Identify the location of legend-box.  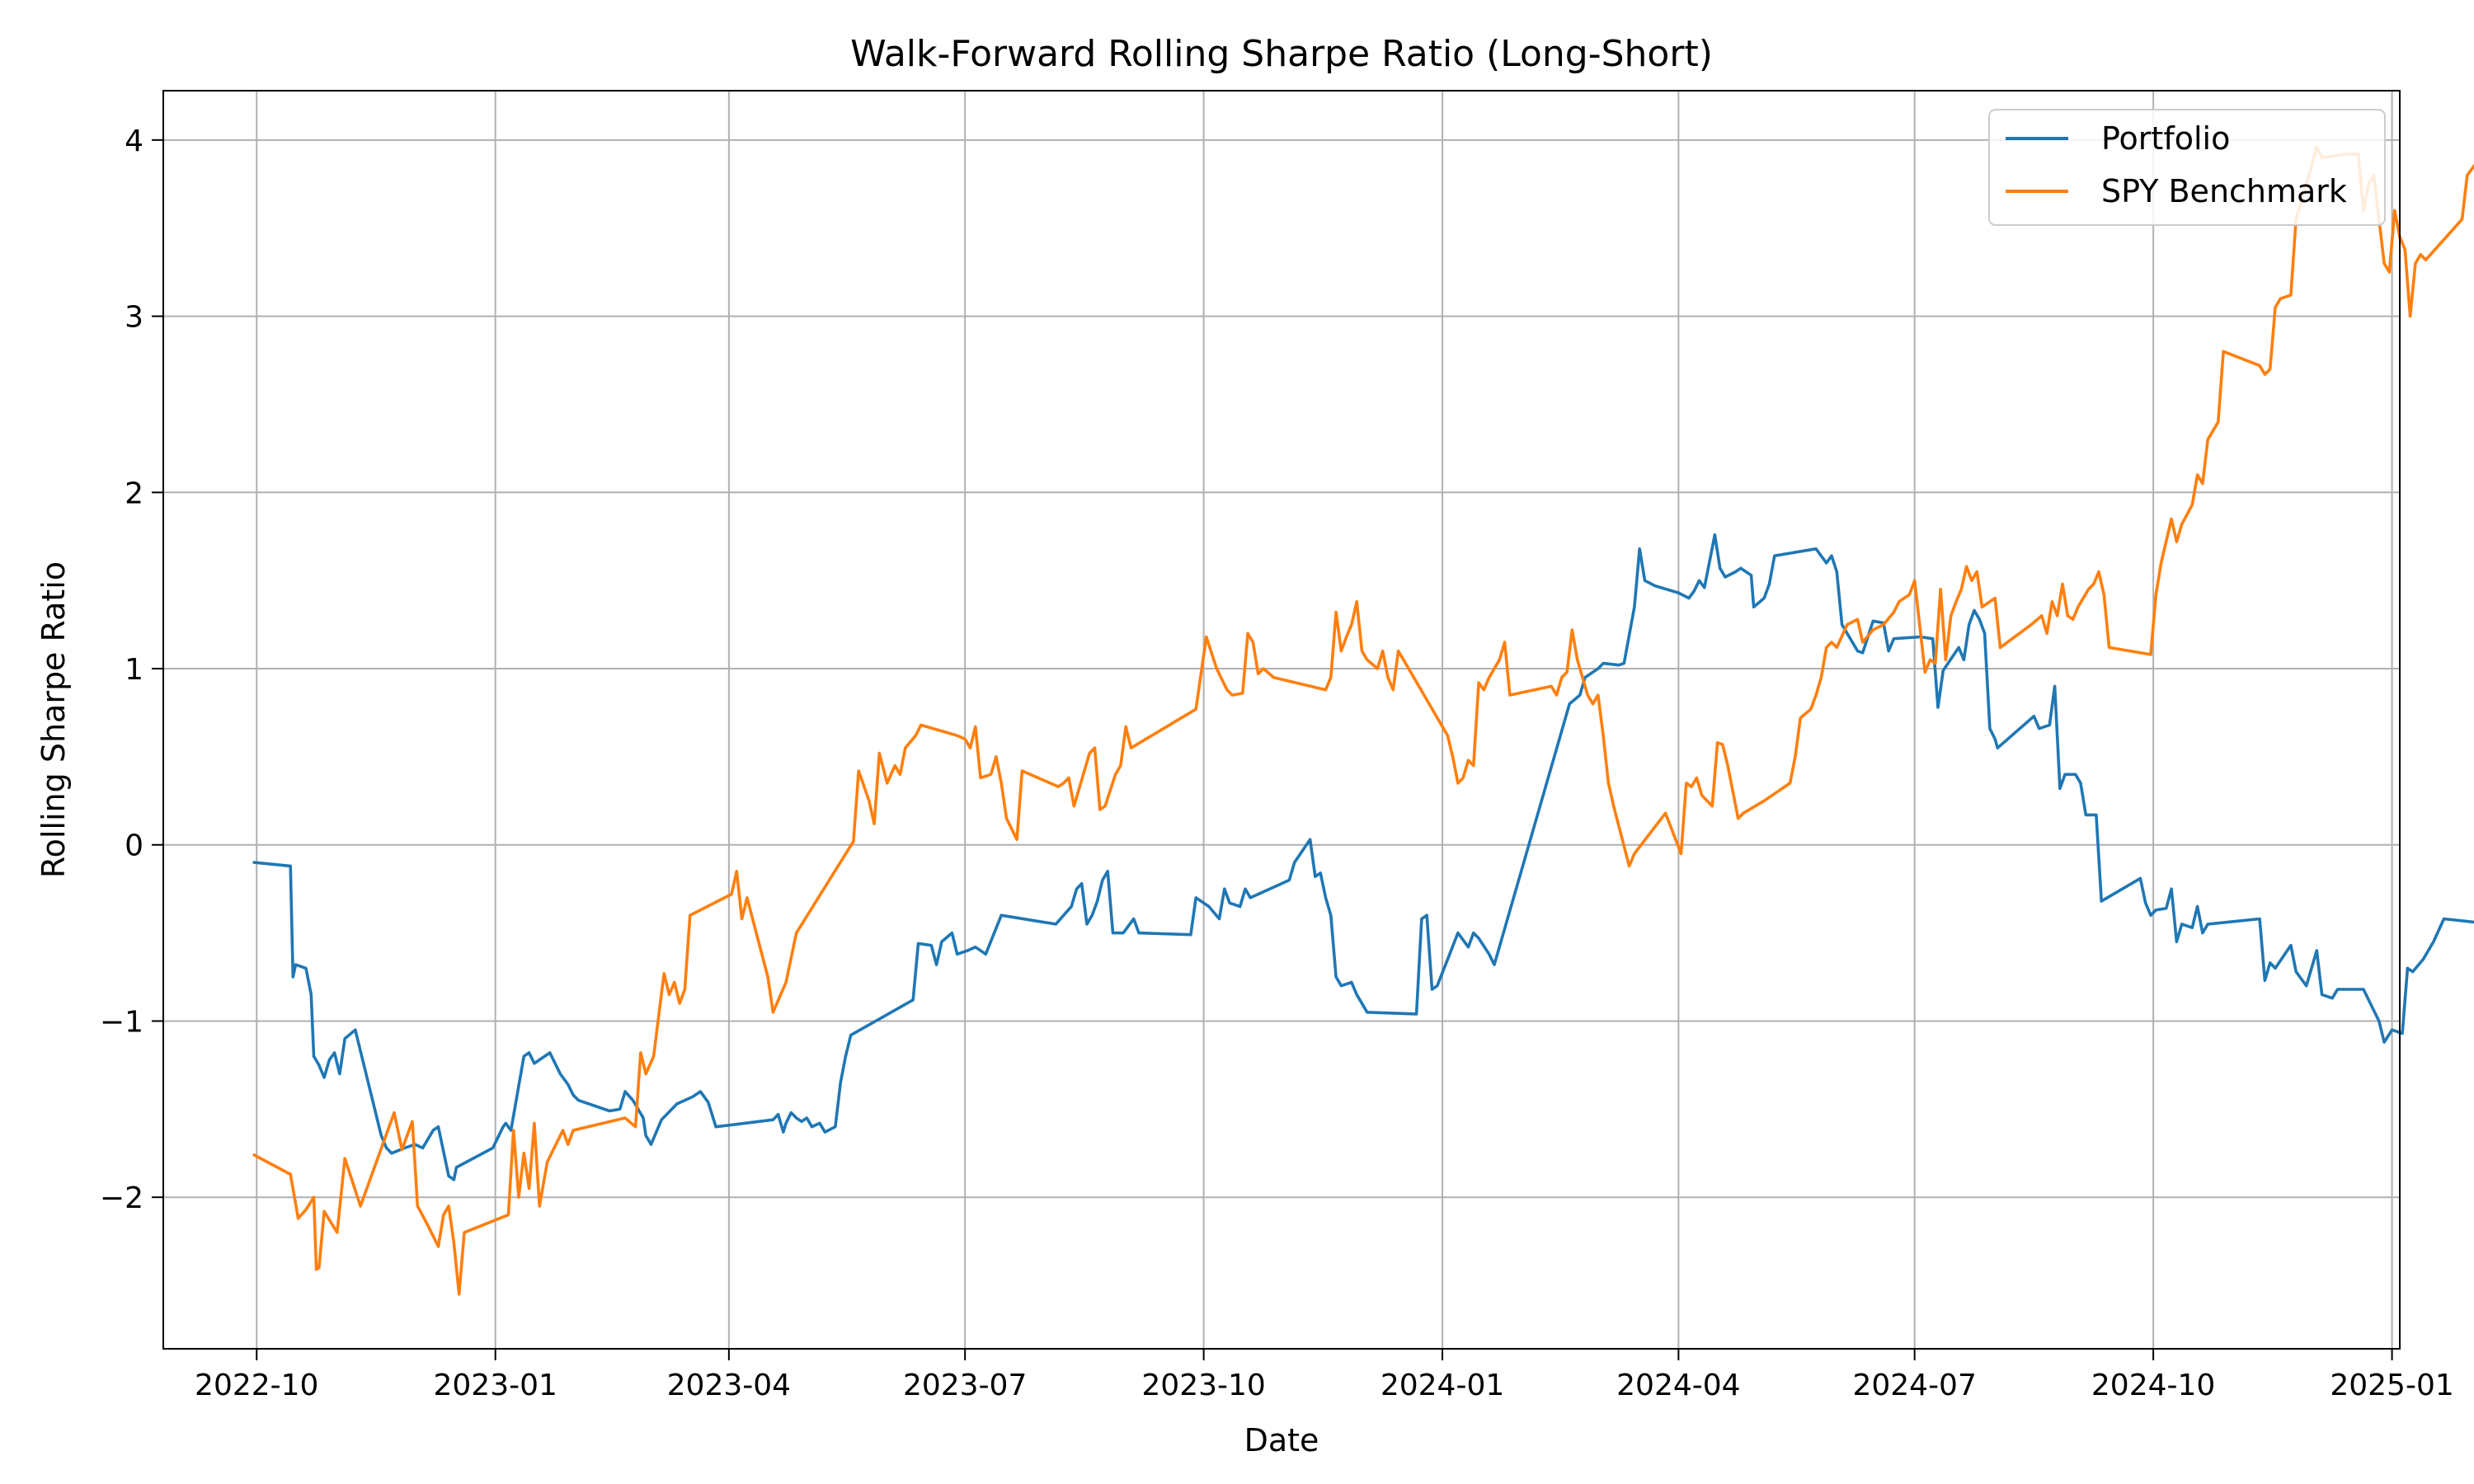
(2187, 167).